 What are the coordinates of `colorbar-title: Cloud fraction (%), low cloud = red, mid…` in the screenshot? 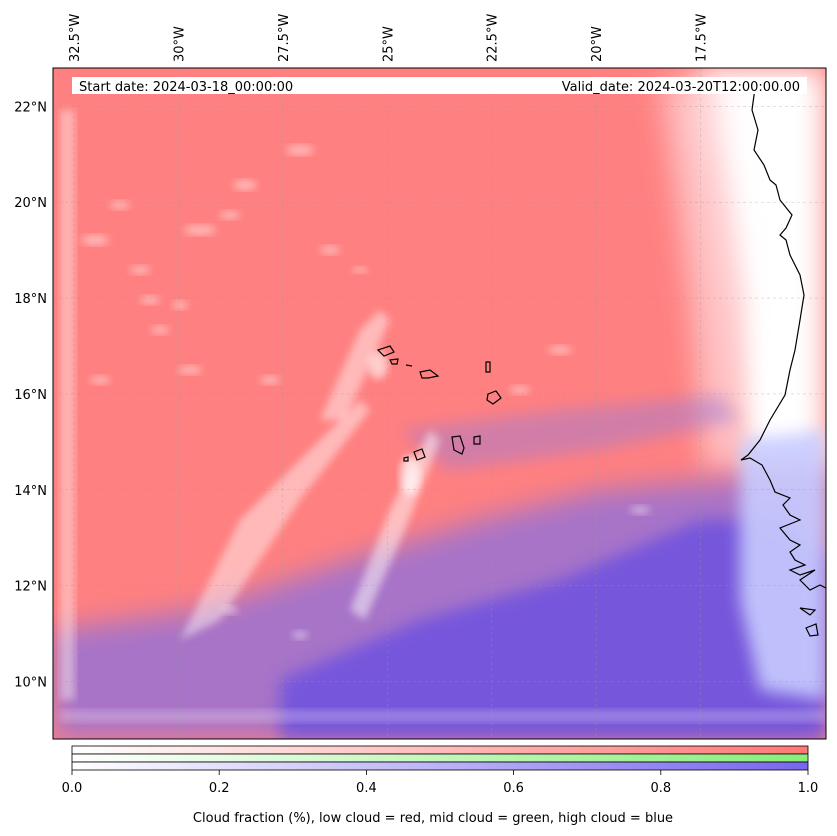 It's located at (433, 818).